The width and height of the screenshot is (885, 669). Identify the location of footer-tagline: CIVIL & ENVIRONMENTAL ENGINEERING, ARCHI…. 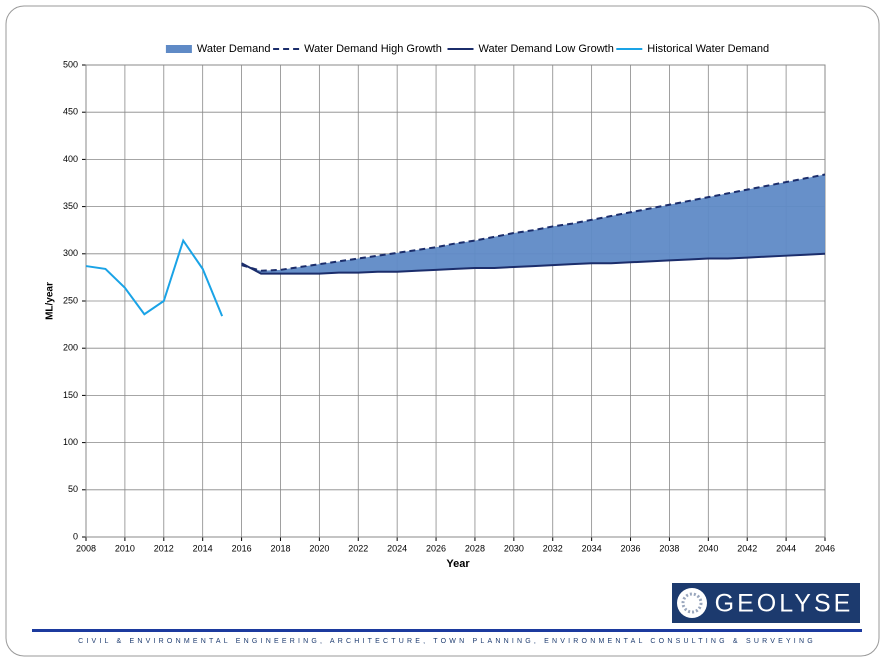
(447, 641).